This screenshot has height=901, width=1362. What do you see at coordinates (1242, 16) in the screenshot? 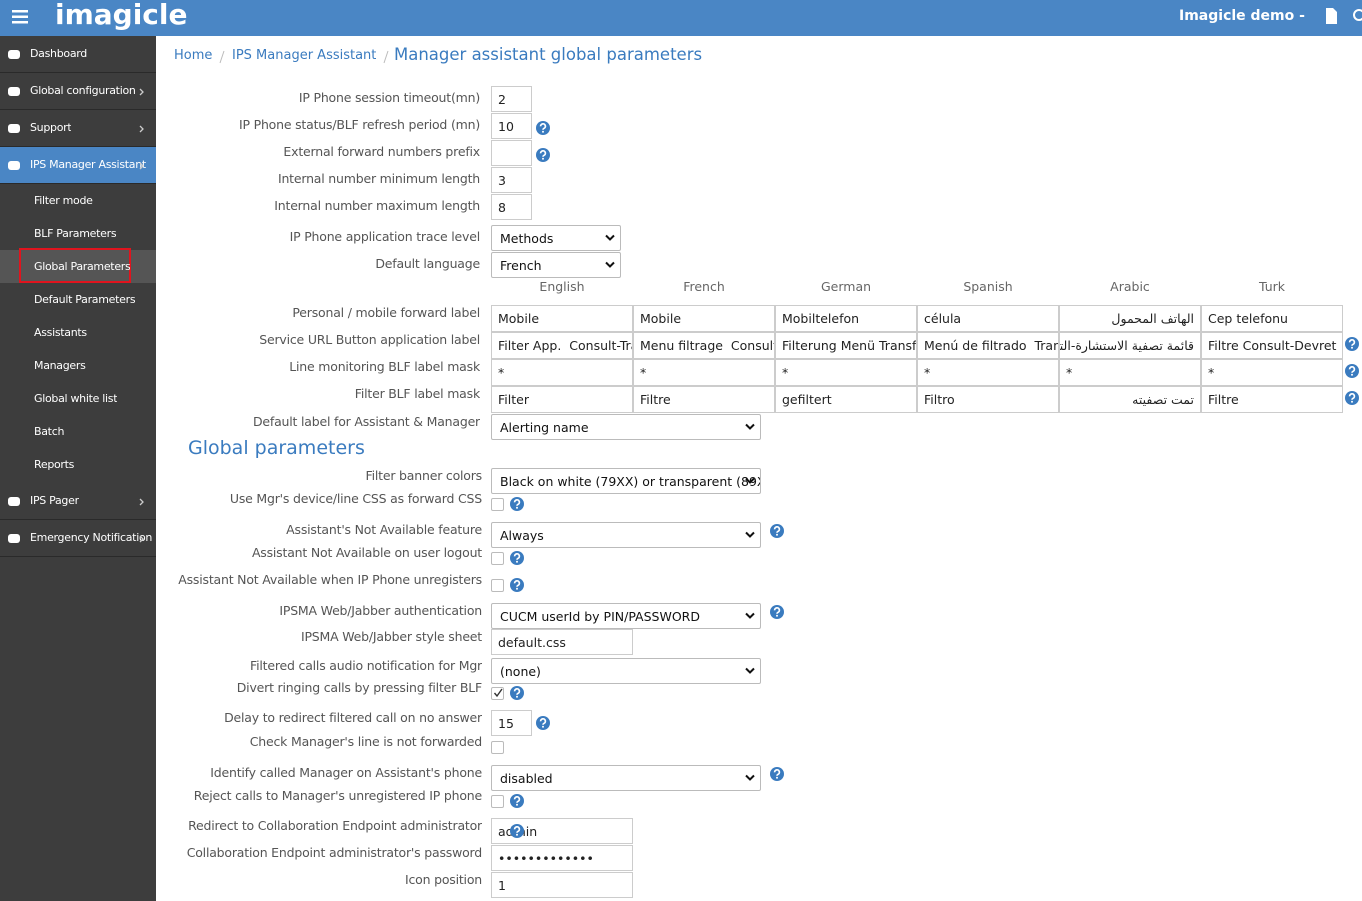
I see `account-menu: Imagicle demo -` at bounding box center [1242, 16].